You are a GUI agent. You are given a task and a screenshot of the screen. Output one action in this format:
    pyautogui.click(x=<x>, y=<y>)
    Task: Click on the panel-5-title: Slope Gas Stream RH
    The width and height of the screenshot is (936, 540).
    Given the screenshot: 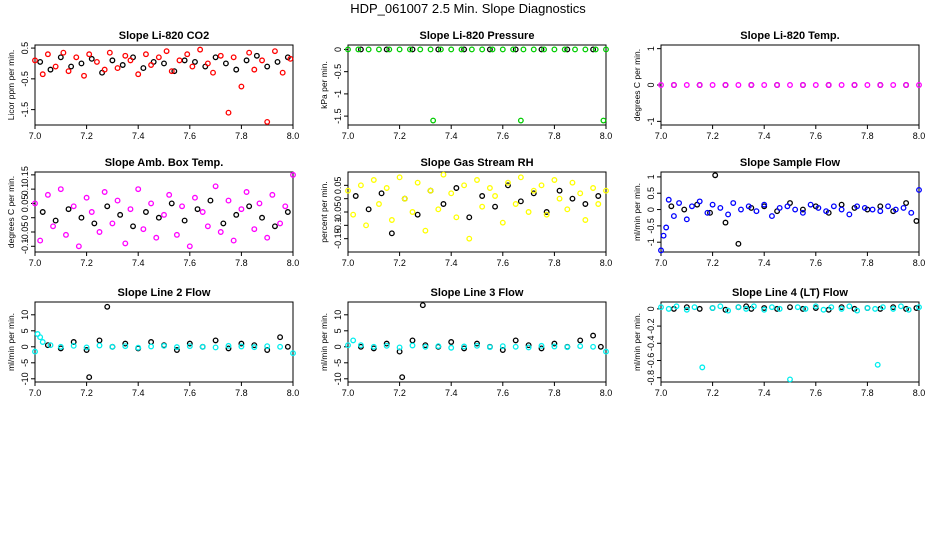 What is the action you would take?
    pyautogui.click(x=476, y=163)
    